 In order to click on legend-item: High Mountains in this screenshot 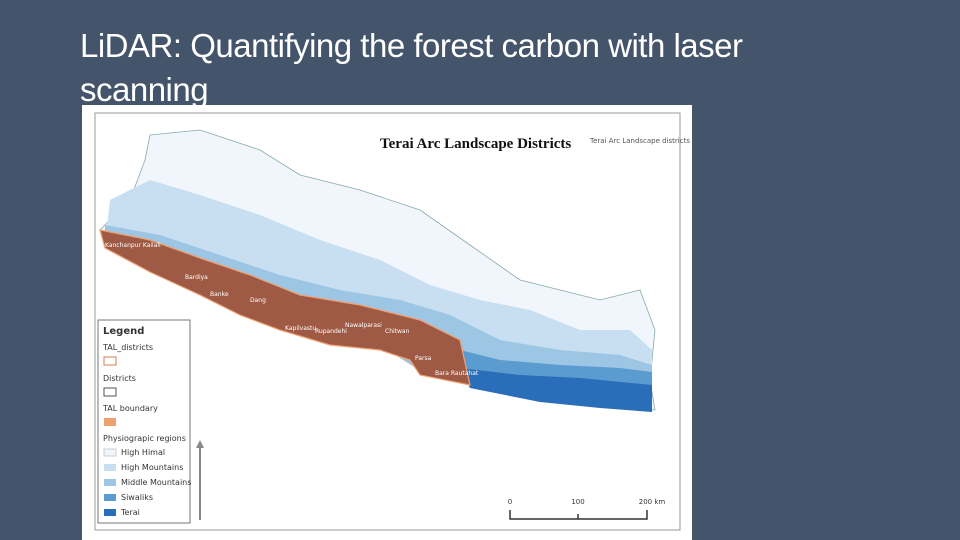, I will do `click(152, 467)`.